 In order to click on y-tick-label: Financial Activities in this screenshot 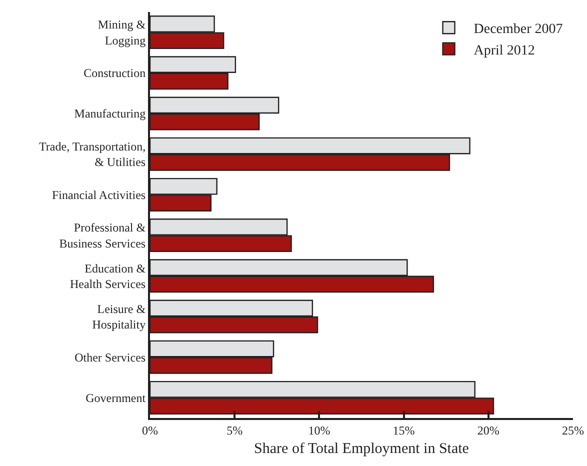, I will do `click(99, 195)`.